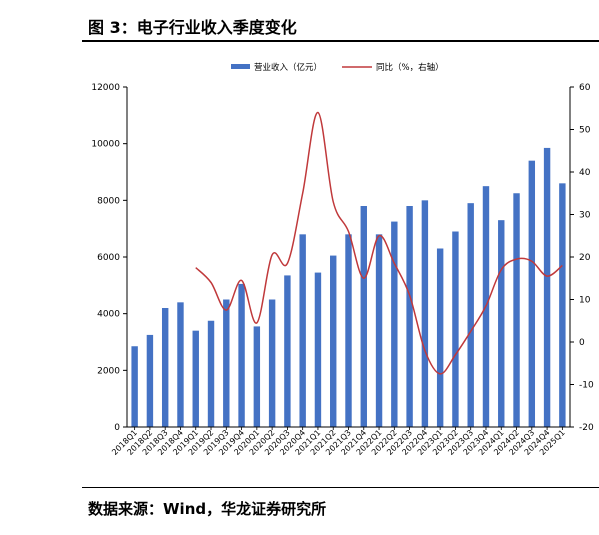  What do you see at coordinates (302, 330) in the screenshot?
I see `bar-2020Q4` at bounding box center [302, 330].